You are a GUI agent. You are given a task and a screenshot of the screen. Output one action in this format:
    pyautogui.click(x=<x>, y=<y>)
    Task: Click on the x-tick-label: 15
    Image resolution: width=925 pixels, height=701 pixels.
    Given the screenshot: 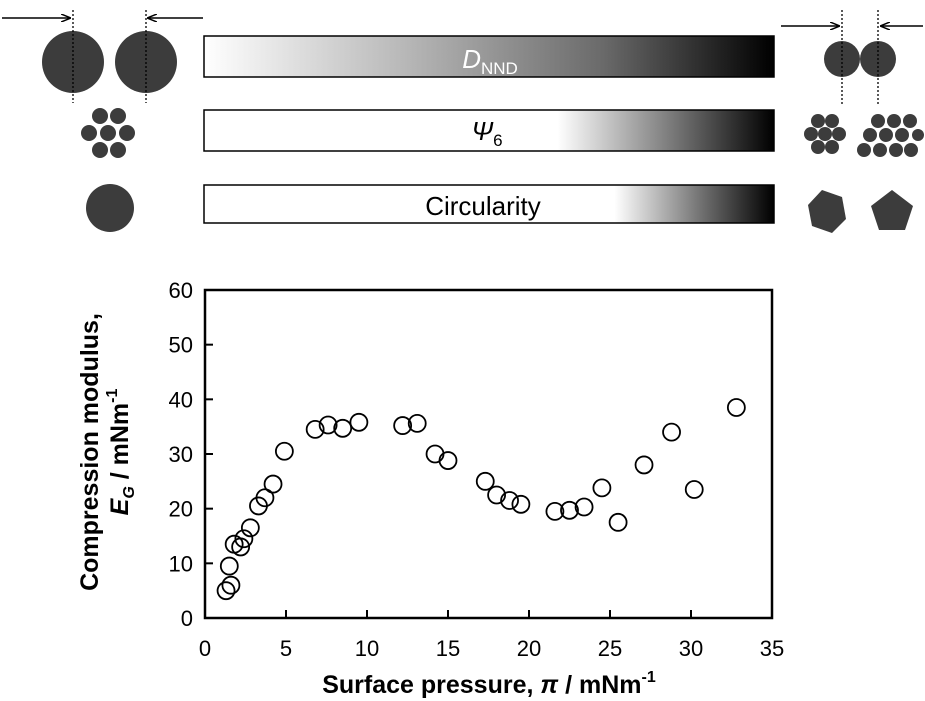 What is the action you would take?
    pyautogui.click(x=448, y=648)
    